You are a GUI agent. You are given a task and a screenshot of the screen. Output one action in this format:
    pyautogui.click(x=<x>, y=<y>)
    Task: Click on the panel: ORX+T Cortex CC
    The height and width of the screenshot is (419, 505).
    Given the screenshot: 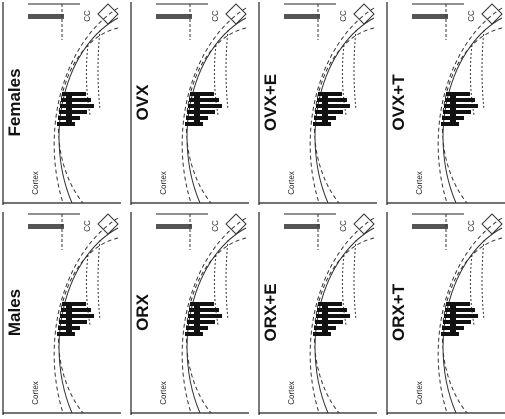 What is the action you would take?
    pyautogui.click(x=445, y=313)
    